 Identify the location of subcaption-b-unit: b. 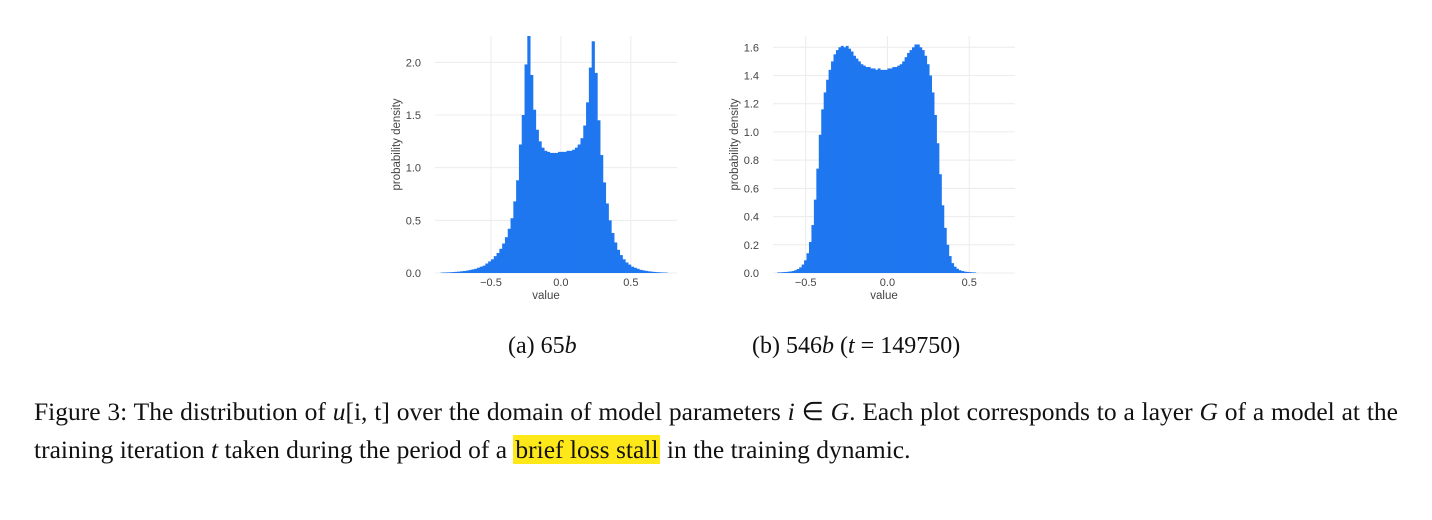
(827, 346).